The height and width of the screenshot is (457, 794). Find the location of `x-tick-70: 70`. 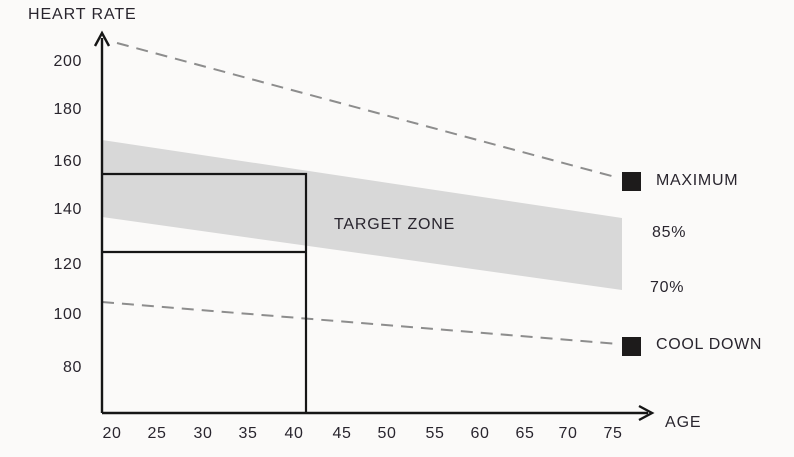

x-tick-70: 70 is located at coordinates (568, 433).